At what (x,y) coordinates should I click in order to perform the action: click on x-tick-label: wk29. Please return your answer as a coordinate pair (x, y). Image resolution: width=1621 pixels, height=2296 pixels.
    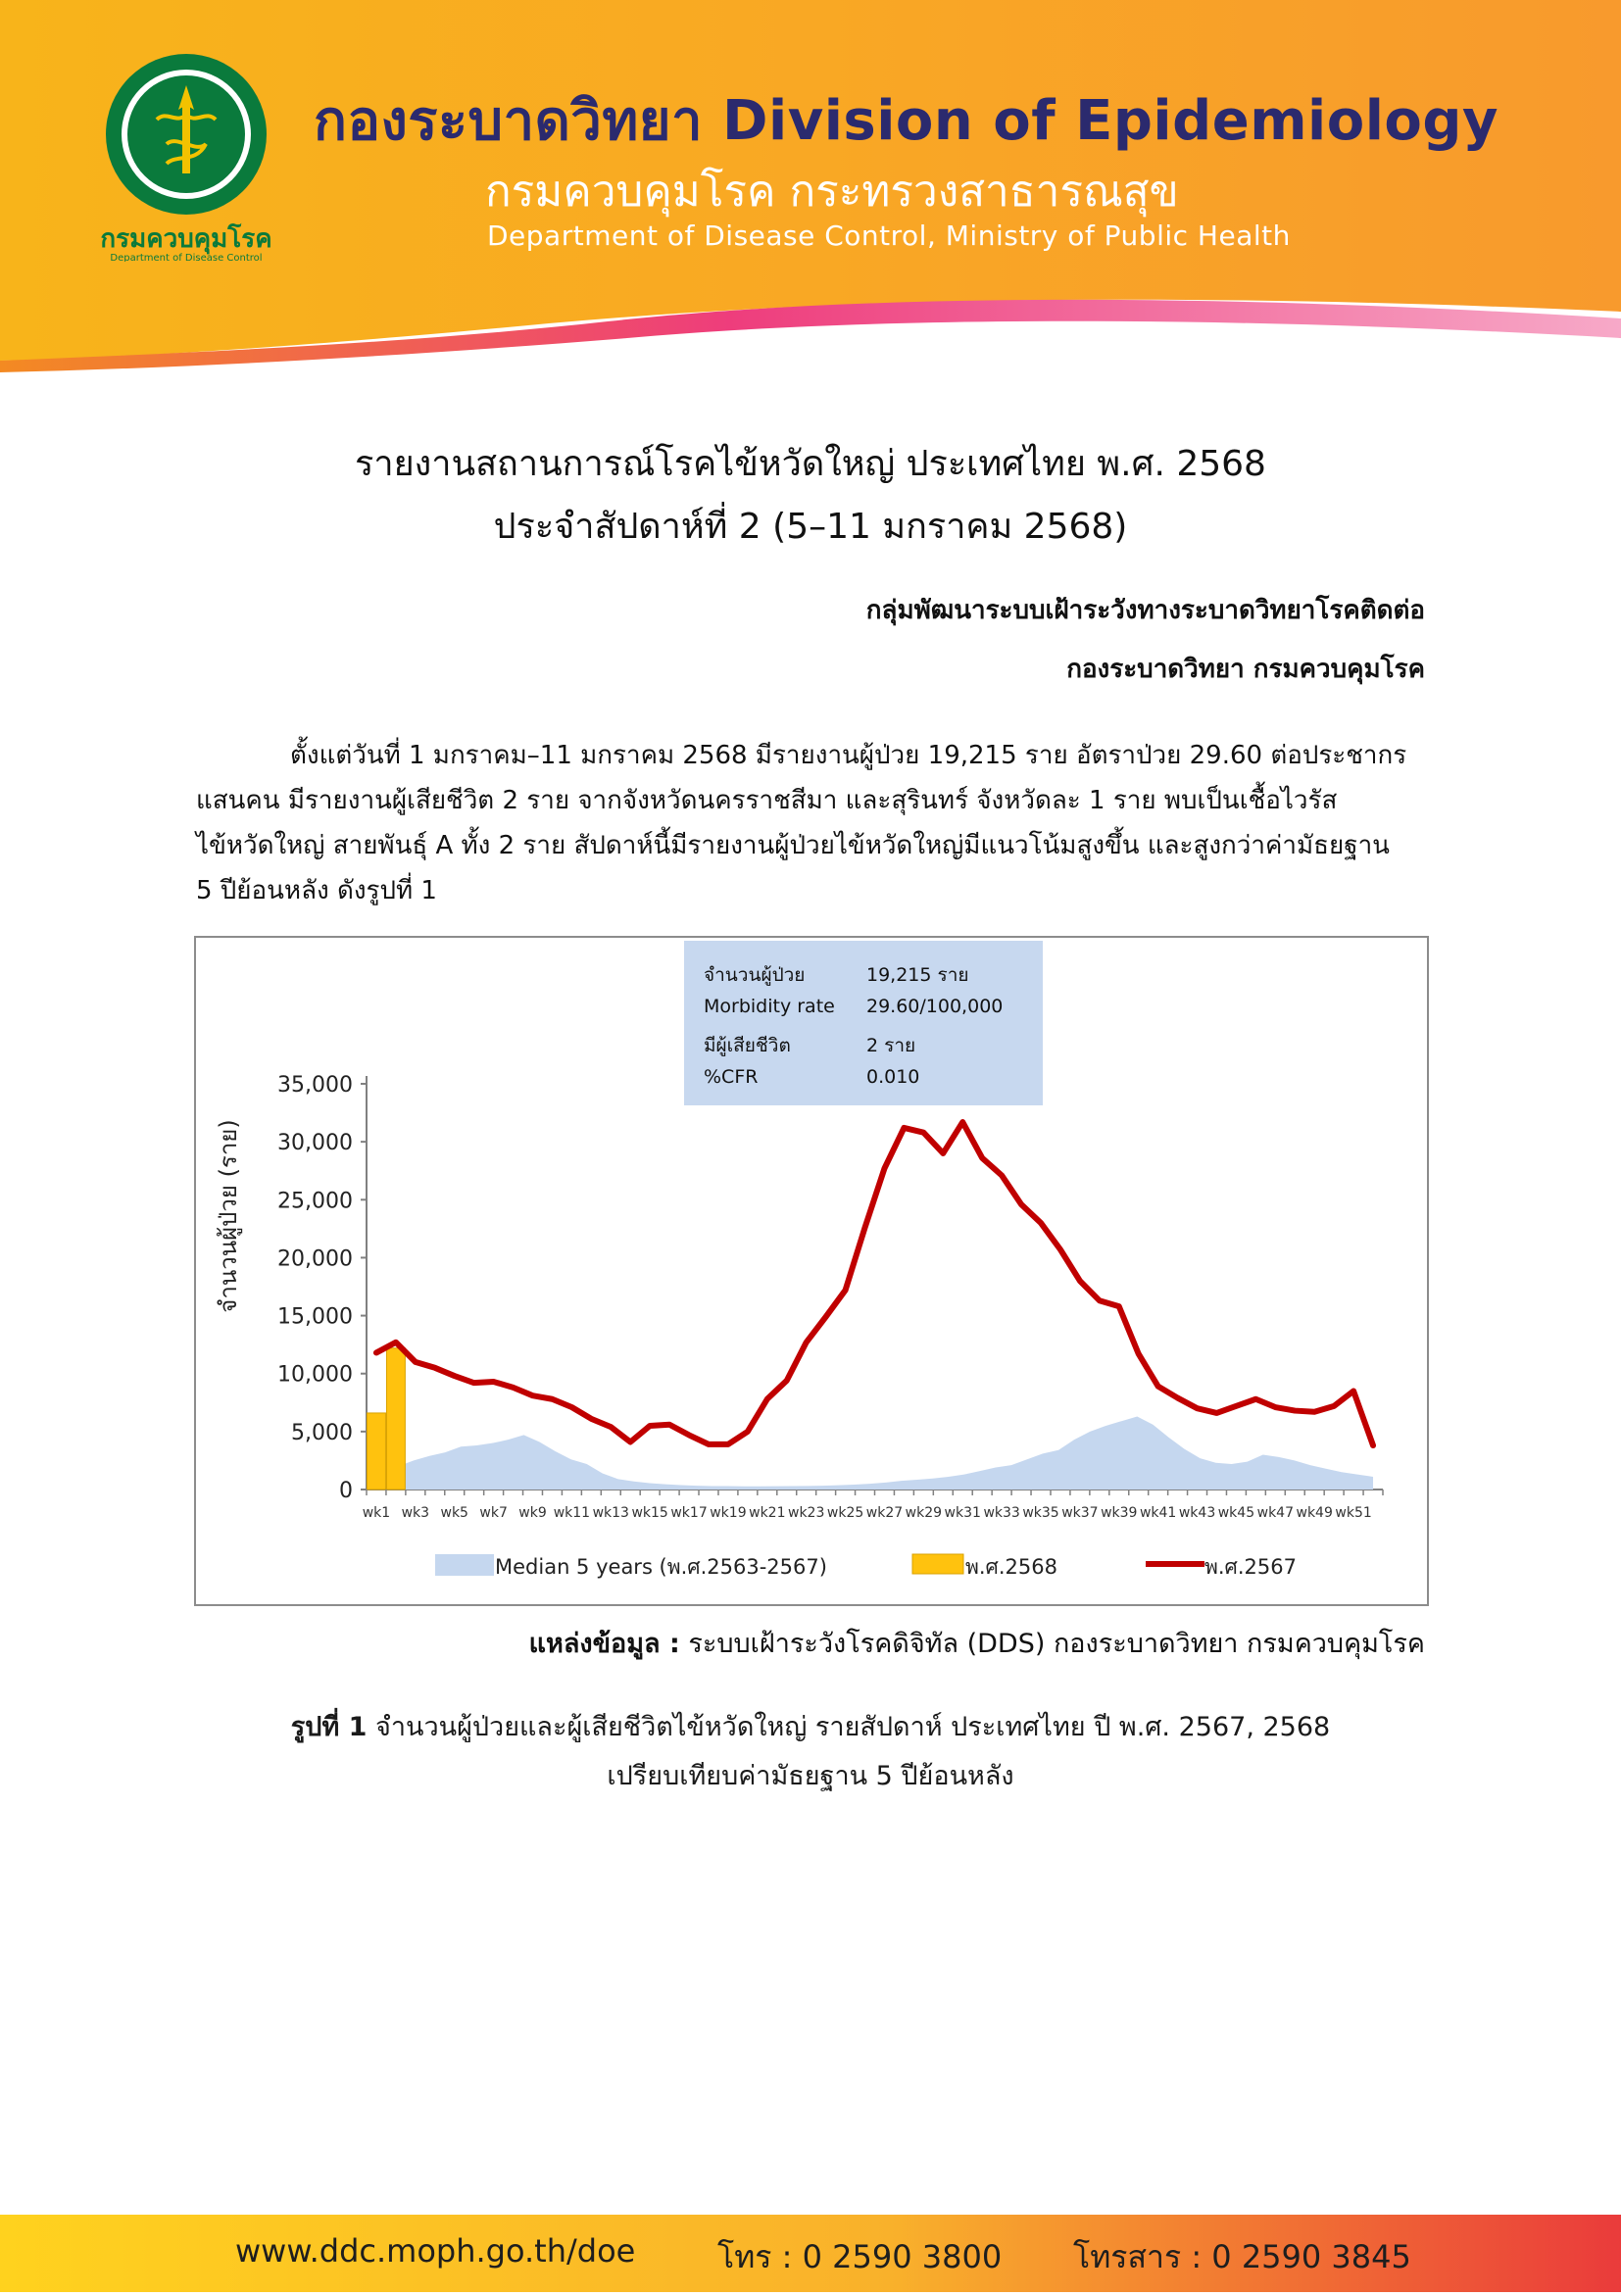
    Looking at the image, I should click on (924, 1513).